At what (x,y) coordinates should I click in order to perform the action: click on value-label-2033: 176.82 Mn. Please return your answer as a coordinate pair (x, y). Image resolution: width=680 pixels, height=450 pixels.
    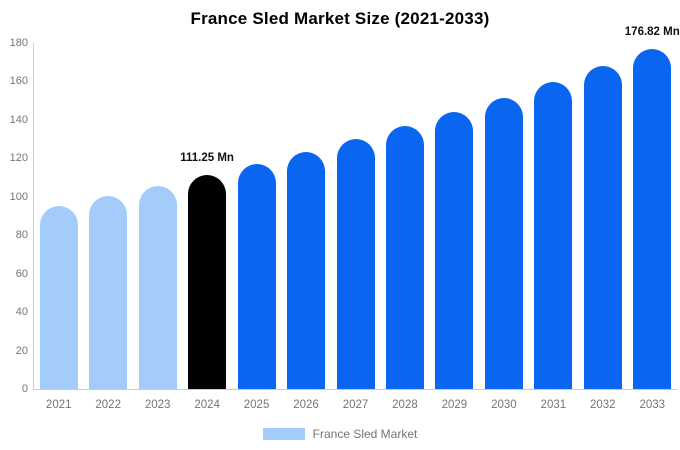
    Looking at the image, I should click on (652, 32).